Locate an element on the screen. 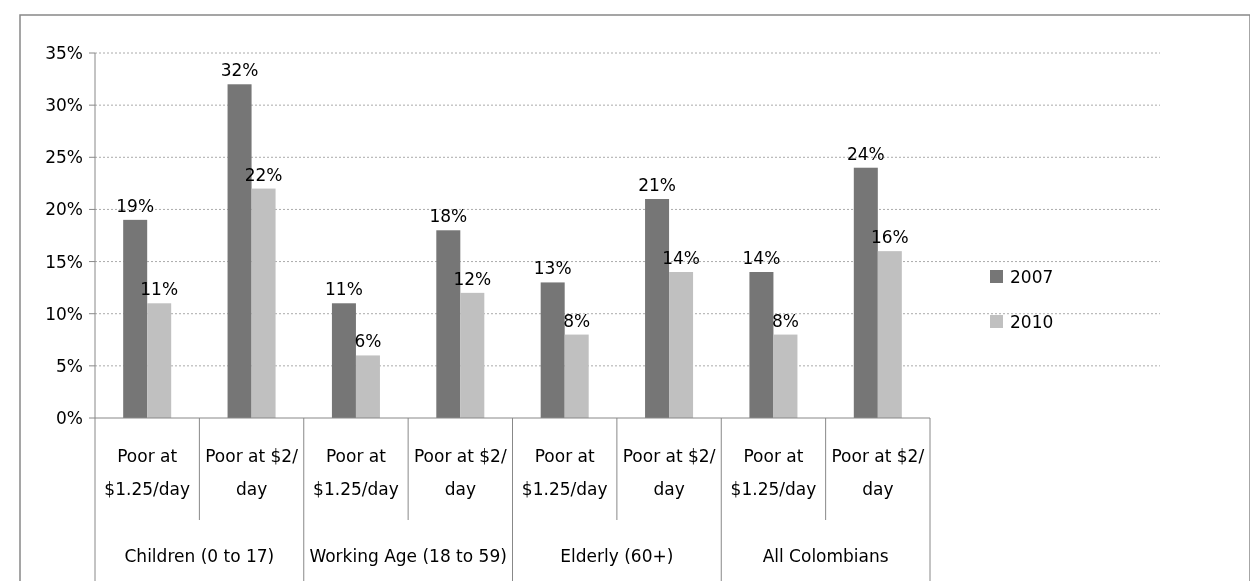 The image size is (1250, 581). text: Children (0 to 17) is located at coordinates (199, 556).